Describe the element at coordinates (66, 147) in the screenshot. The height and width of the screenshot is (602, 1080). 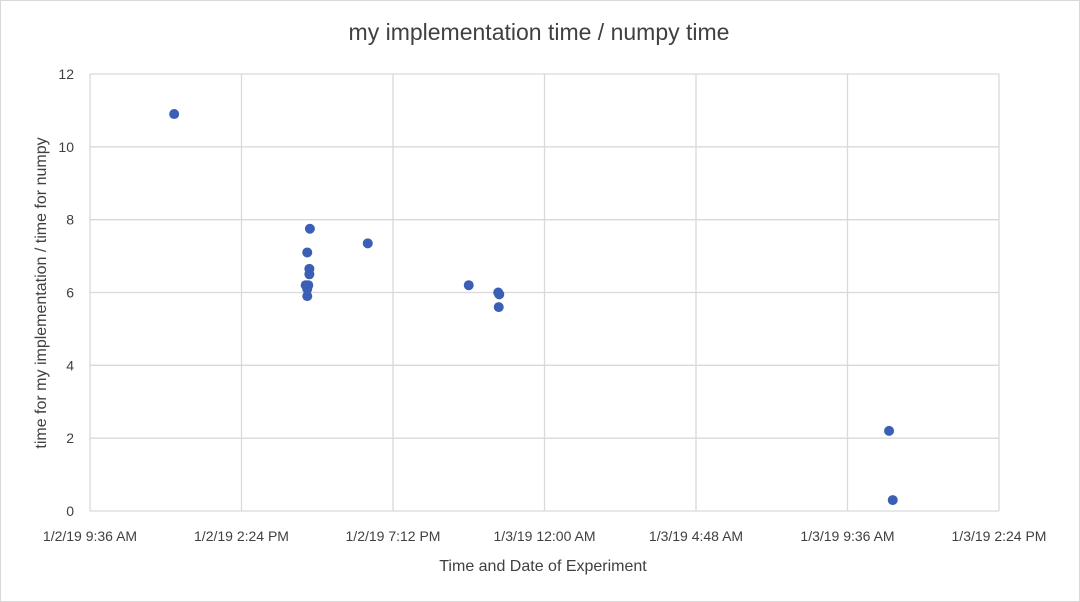
I see `y-tick-label: 10` at that location.